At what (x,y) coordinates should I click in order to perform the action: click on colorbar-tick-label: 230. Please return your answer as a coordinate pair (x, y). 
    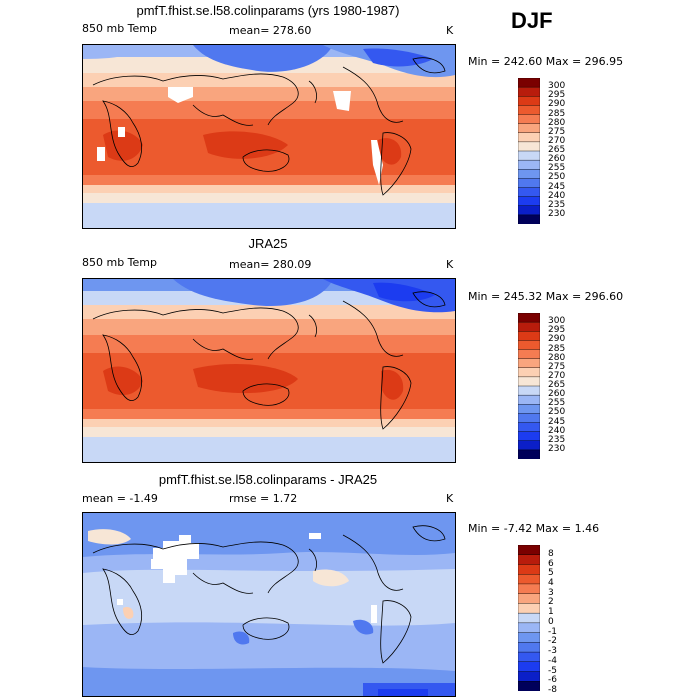
    Looking at the image, I should click on (557, 213).